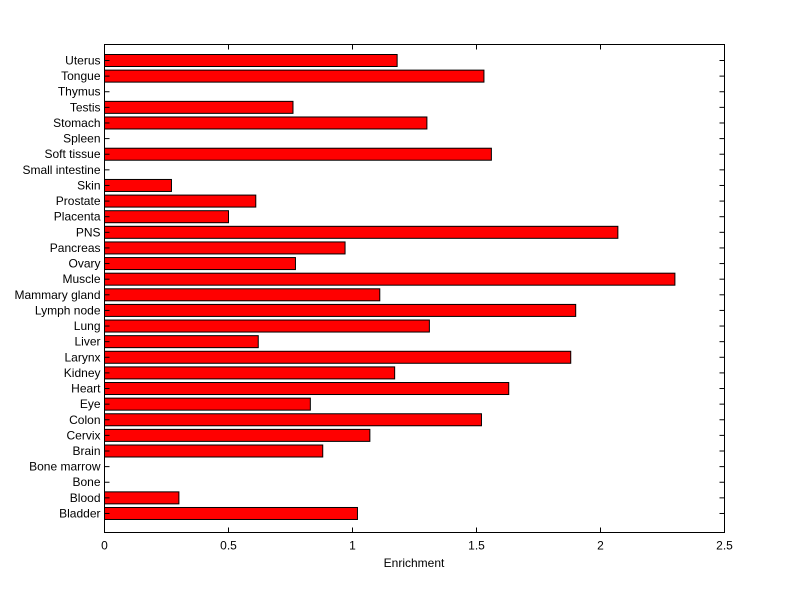 The width and height of the screenshot is (800, 599). What do you see at coordinates (82, 61) in the screenshot?
I see `category-label: Uterus` at bounding box center [82, 61].